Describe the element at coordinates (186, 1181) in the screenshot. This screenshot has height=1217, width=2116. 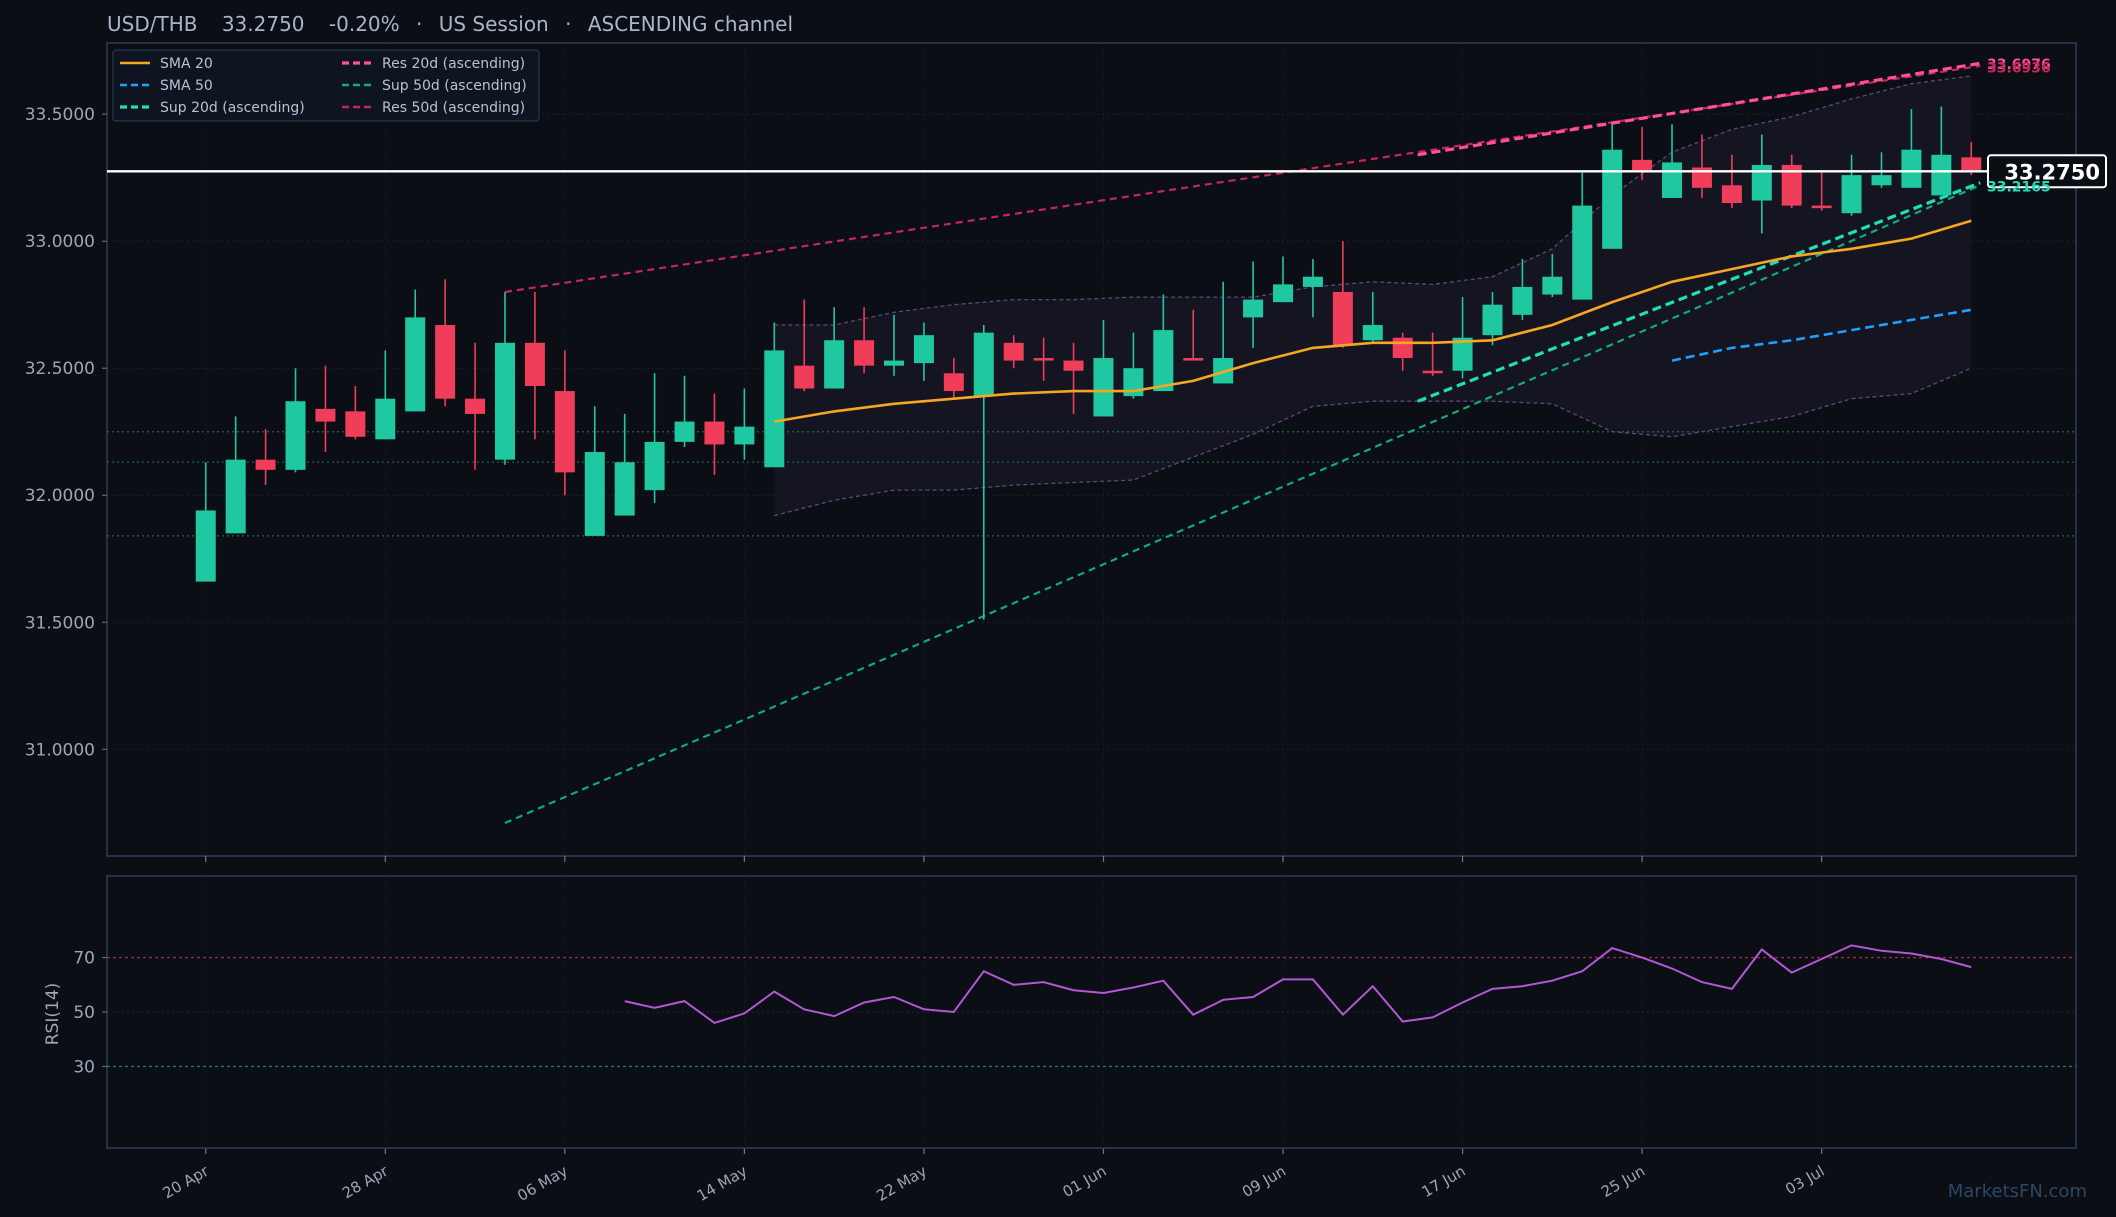
I see `xtick-label-0: 20 Apr` at that location.